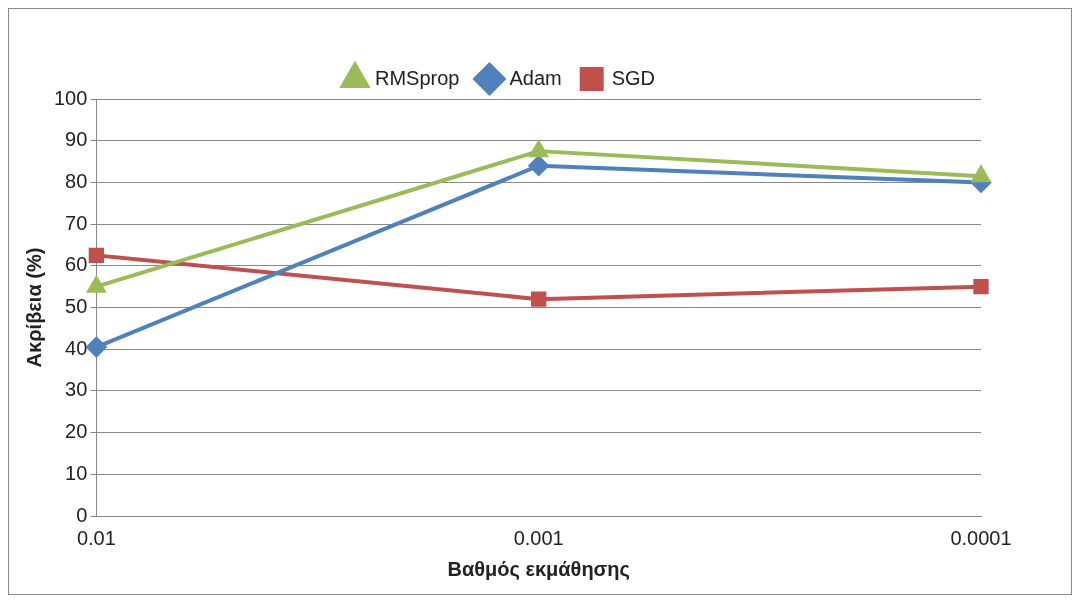 This screenshot has width=1080, height=603. What do you see at coordinates (70, 97) in the screenshot?
I see `y-tick-label: 100` at bounding box center [70, 97].